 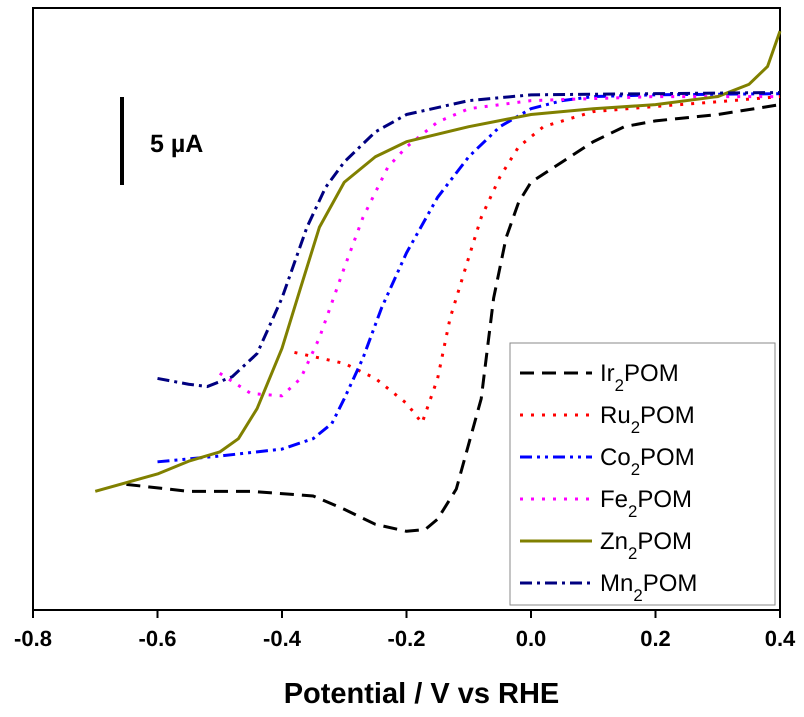 What do you see at coordinates (422, 694) in the screenshot?
I see `x-axis-title: Potential / V vs RHE` at bounding box center [422, 694].